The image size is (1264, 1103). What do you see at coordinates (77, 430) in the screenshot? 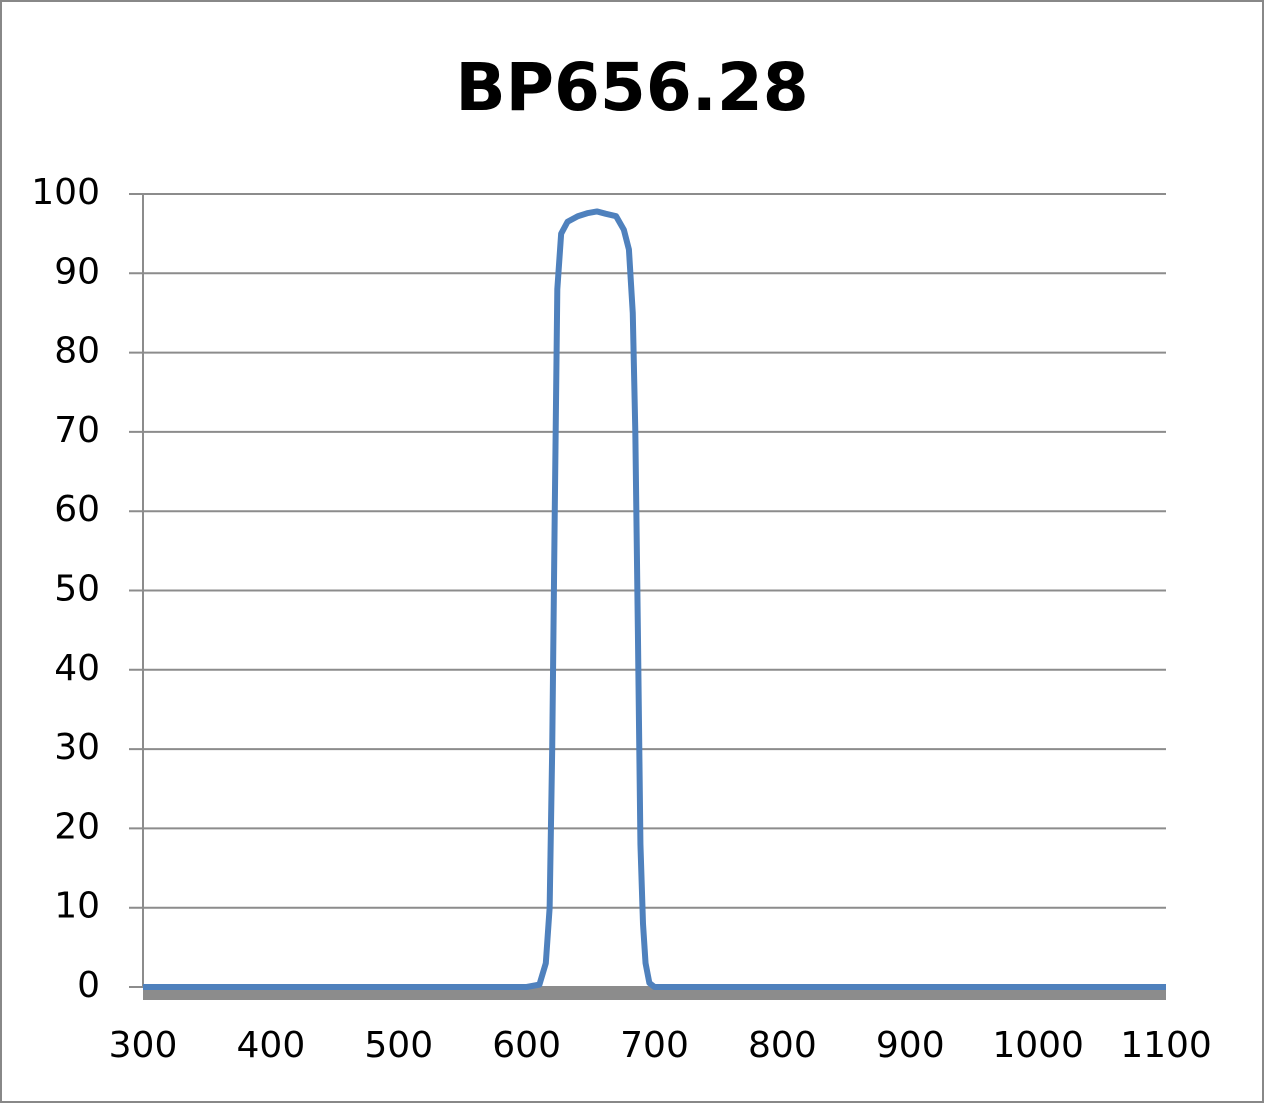
I see `y-tick-label: 70` at bounding box center [77, 430].